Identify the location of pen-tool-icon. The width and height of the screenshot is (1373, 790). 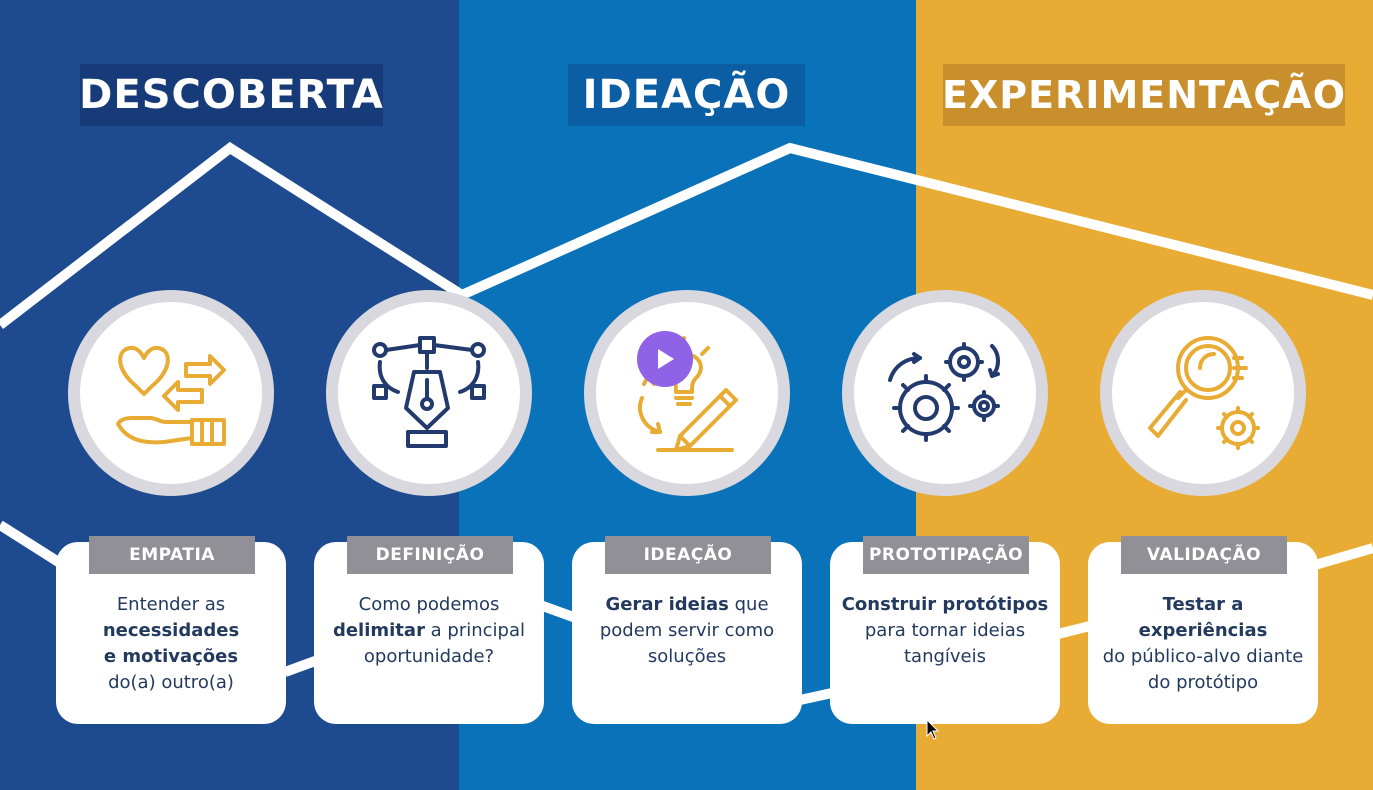
(429, 392).